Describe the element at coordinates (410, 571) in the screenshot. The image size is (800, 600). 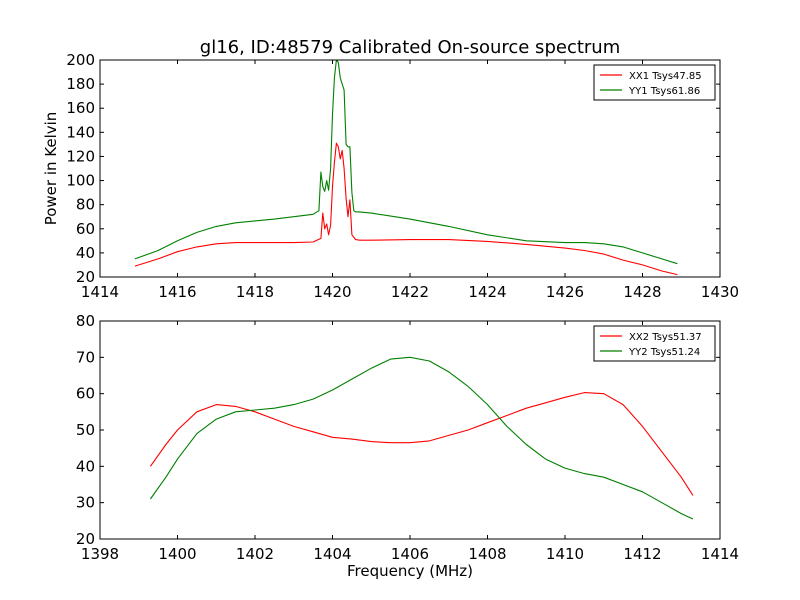
I see `x-axis-label: Frequency (MHz)` at that location.